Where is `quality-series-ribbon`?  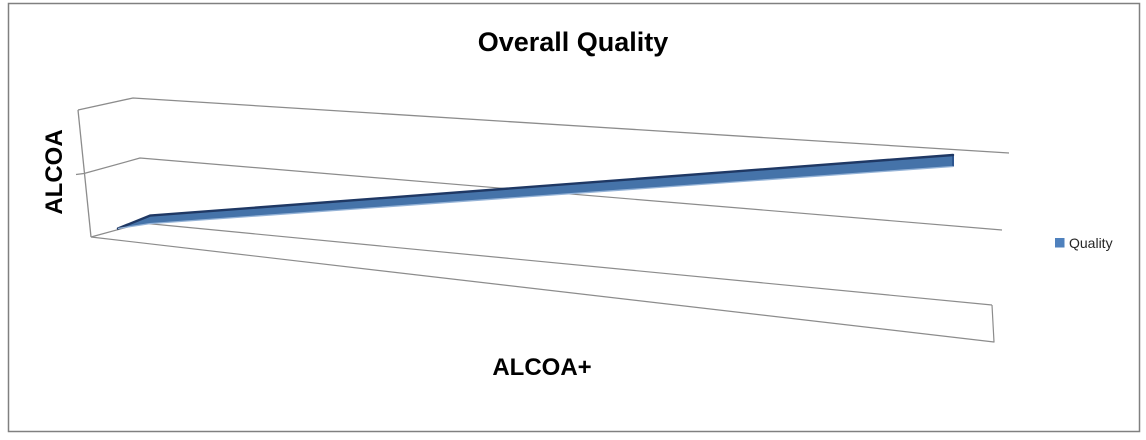
quality-series-ribbon is located at coordinates (535, 191).